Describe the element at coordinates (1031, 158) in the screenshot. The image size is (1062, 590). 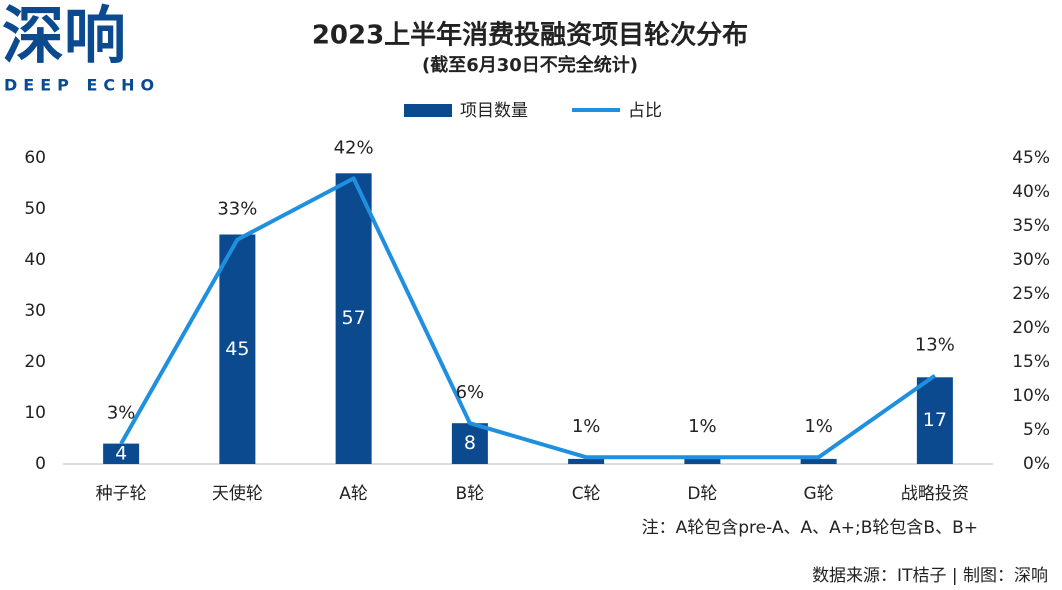
I see `y2-tick-label: 45%` at that location.